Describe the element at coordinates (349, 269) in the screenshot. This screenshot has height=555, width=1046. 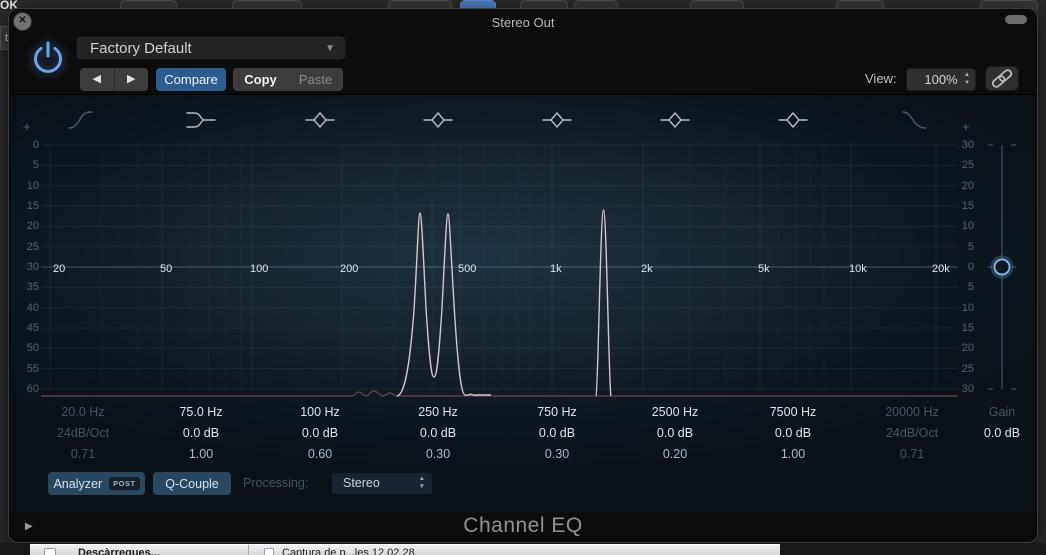
I see `freq-label-200: 200` at that location.